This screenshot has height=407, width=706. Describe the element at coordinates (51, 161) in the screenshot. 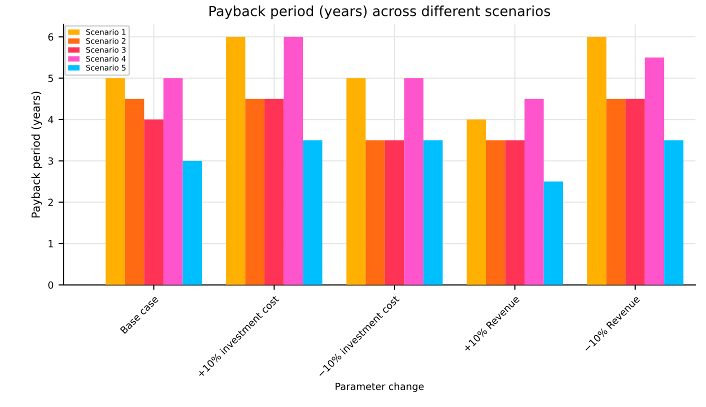

I see `y-tick-label: 3` at that location.